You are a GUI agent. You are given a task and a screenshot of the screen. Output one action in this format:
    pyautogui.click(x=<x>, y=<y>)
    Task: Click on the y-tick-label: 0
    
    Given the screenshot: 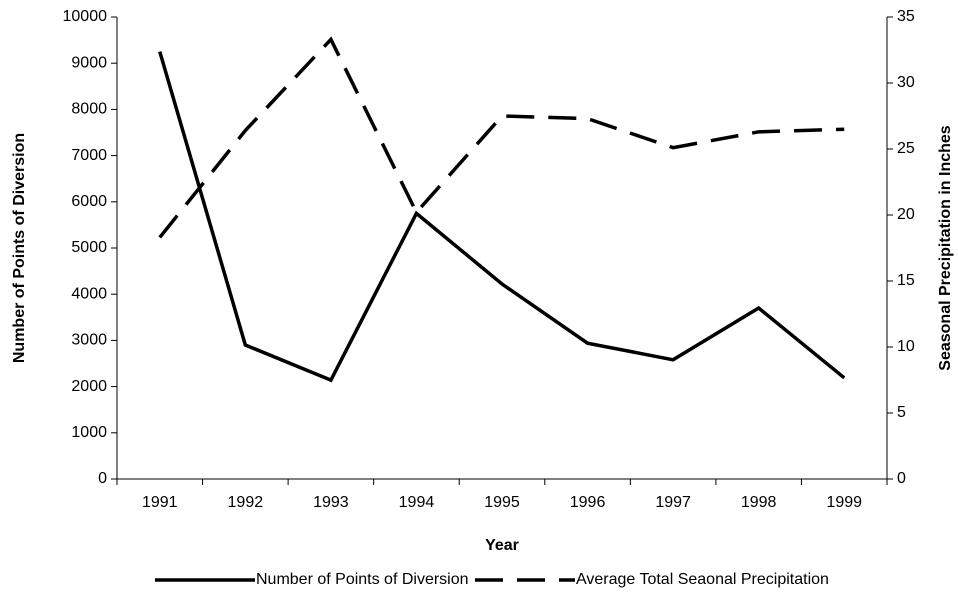 What is the action you would take?
    pyautogui.click(x=102, y=478)
    